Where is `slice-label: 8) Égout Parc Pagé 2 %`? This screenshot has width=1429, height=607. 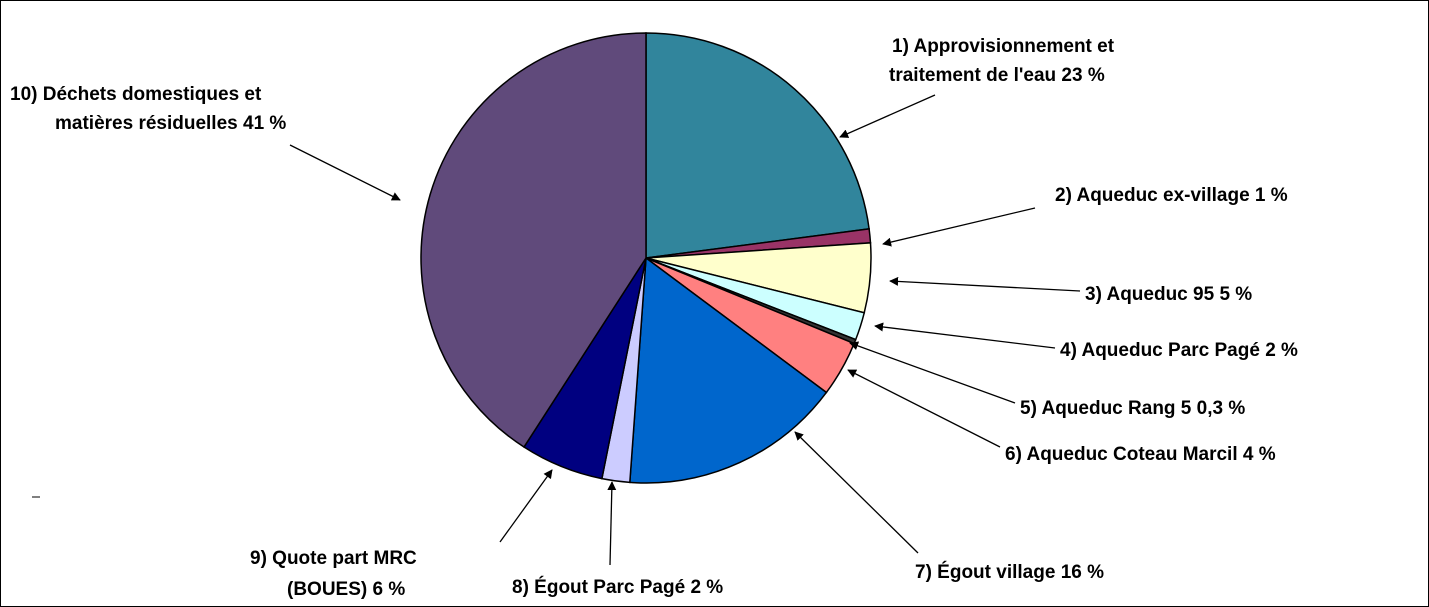 slice-label: 8) Égout Parc Pagé 2 % is located at coordinates (617, 587).